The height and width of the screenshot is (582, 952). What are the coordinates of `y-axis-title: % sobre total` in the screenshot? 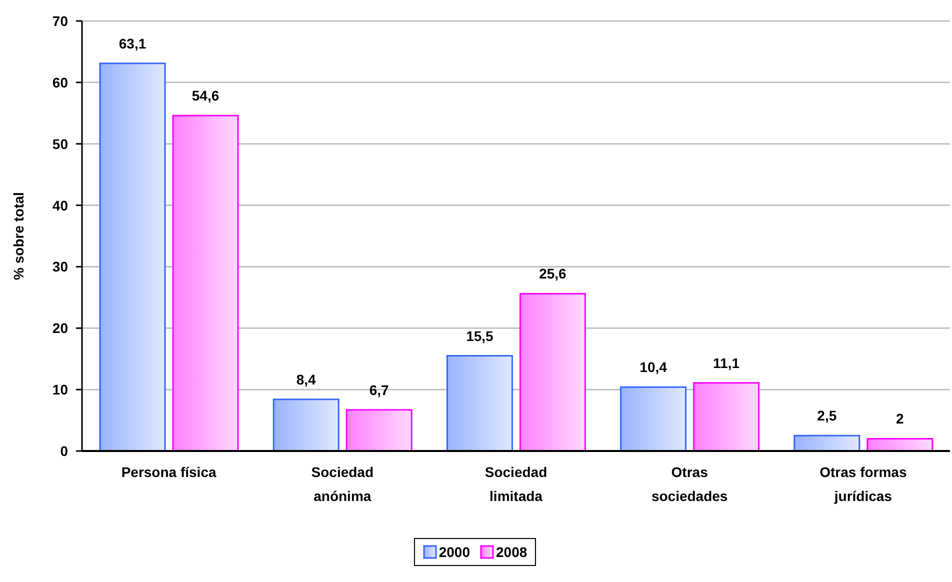 It's located at (18, 236).